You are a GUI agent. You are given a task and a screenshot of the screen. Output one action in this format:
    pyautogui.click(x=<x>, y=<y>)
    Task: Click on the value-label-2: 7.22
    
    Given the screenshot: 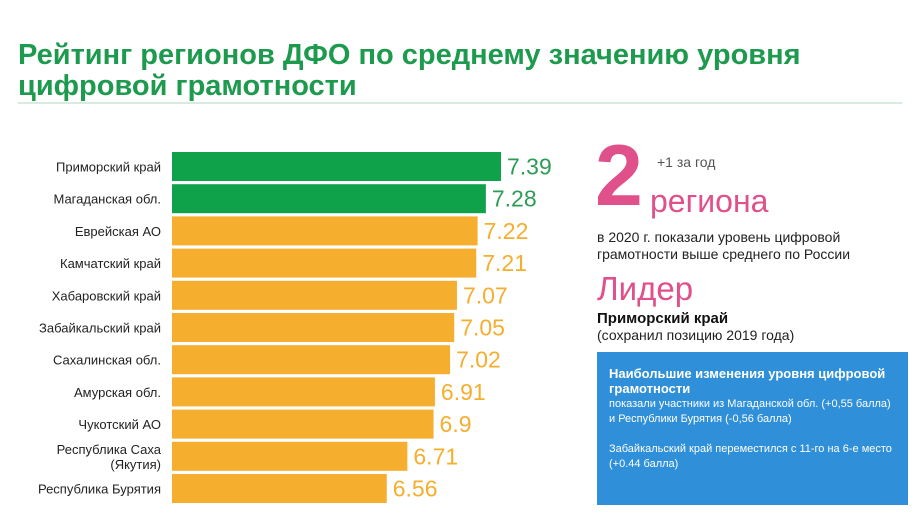 What is the action you would take?
    pyautogui.click(x=506, y=231)
    